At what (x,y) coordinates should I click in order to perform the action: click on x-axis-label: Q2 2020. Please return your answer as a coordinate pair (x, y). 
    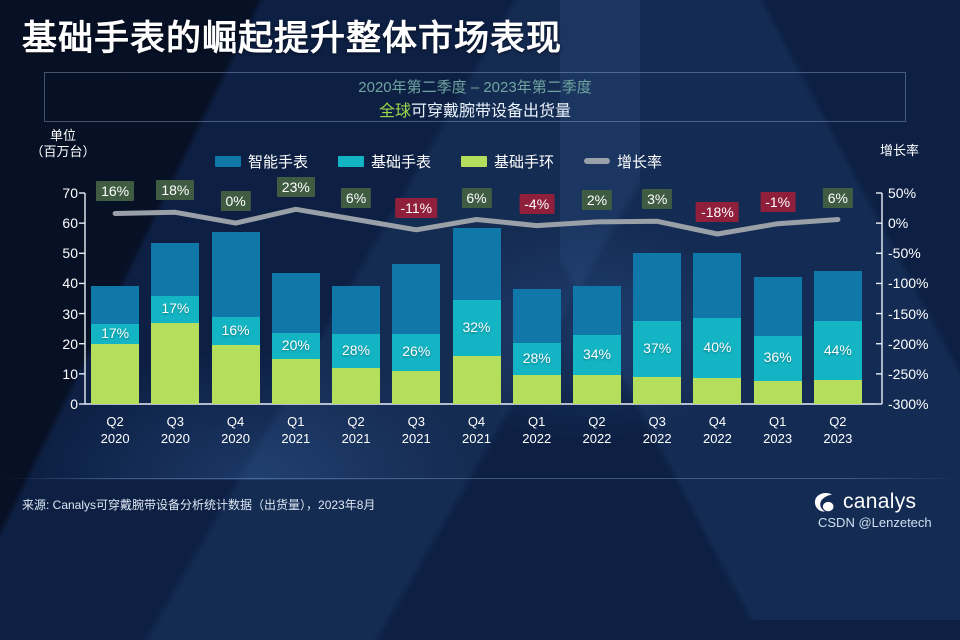
    Looking at the image, I should click on (115, 430).